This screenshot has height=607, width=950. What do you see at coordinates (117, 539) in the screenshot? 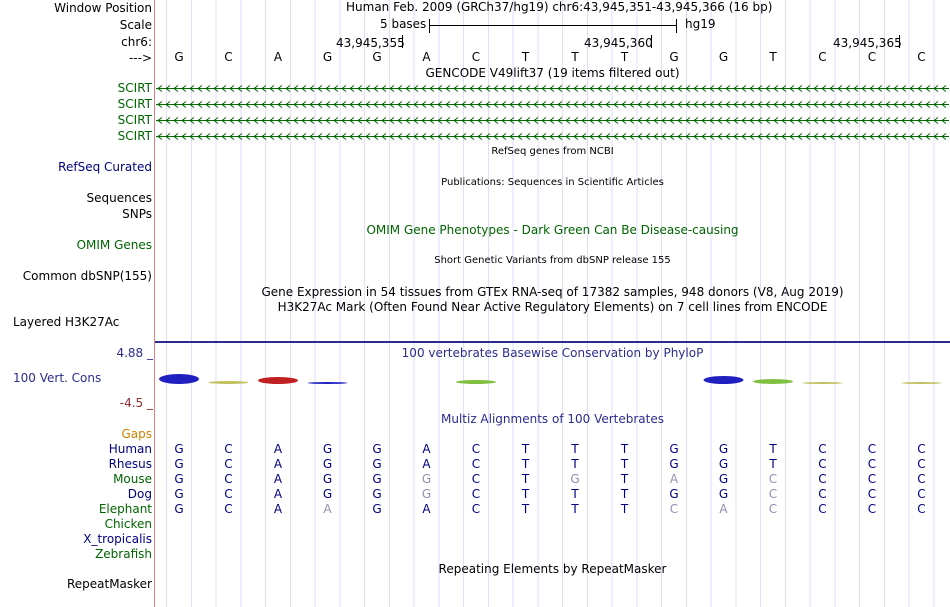
I see `species-label: X_tropicalis` at bounding box center [117, 539].